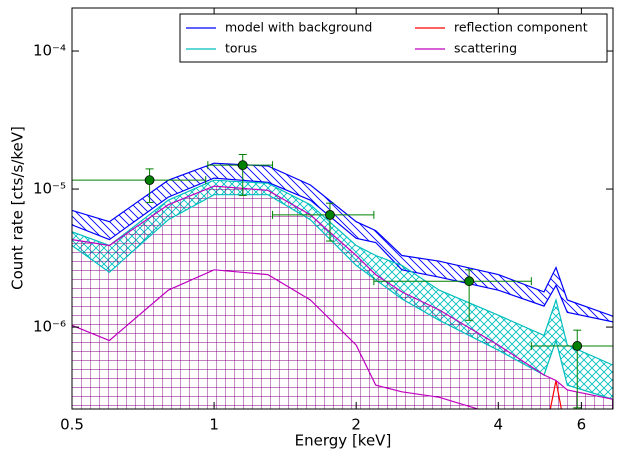 The height and width of the screenshot is (459, 624). Describe the element at coordinates (485, 48) in the screenshot. I see `legend-label: scattering` at that location.